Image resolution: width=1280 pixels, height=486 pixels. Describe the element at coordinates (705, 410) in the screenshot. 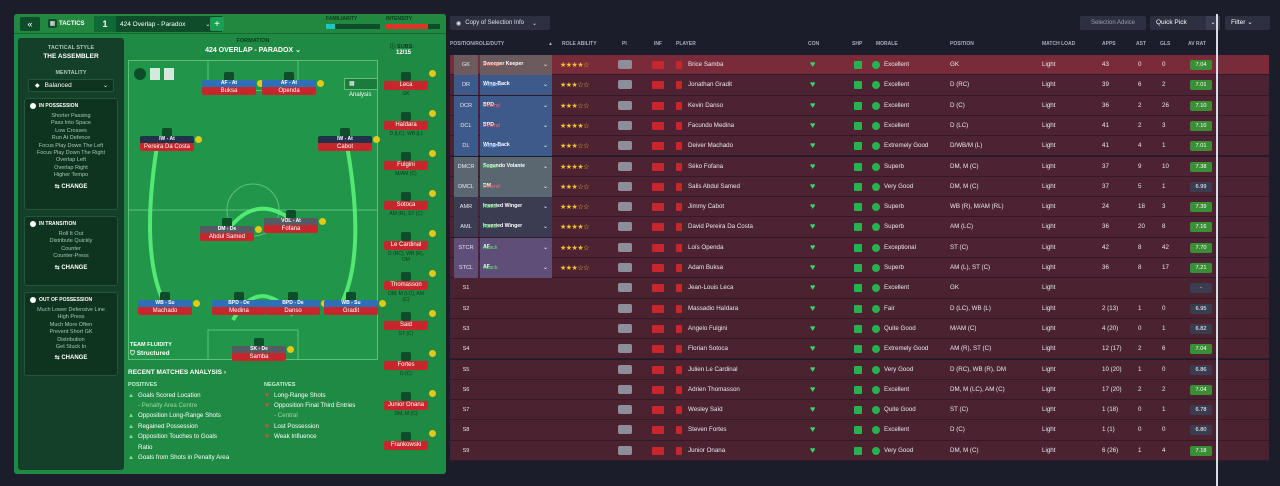

I see `player-name: Wesley Saïd` at that location.